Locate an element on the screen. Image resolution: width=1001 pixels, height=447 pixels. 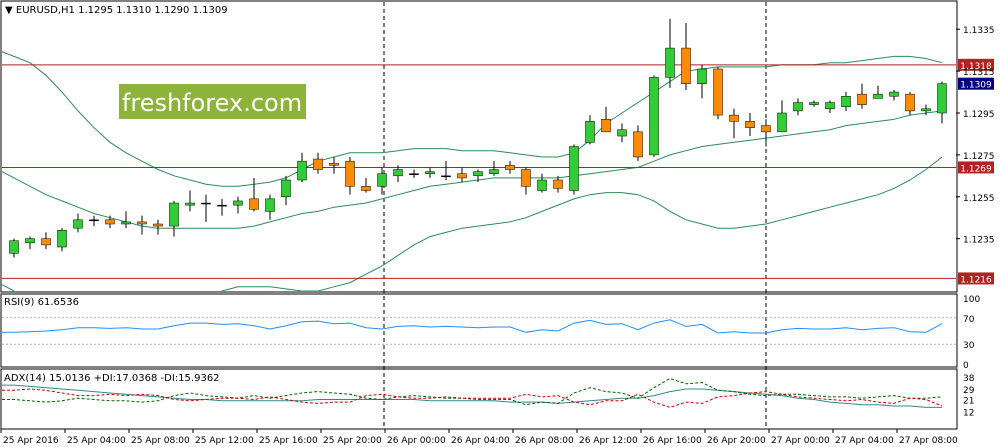
y-tick-label-2: 1.1295 is located at coordinates (979, 115).